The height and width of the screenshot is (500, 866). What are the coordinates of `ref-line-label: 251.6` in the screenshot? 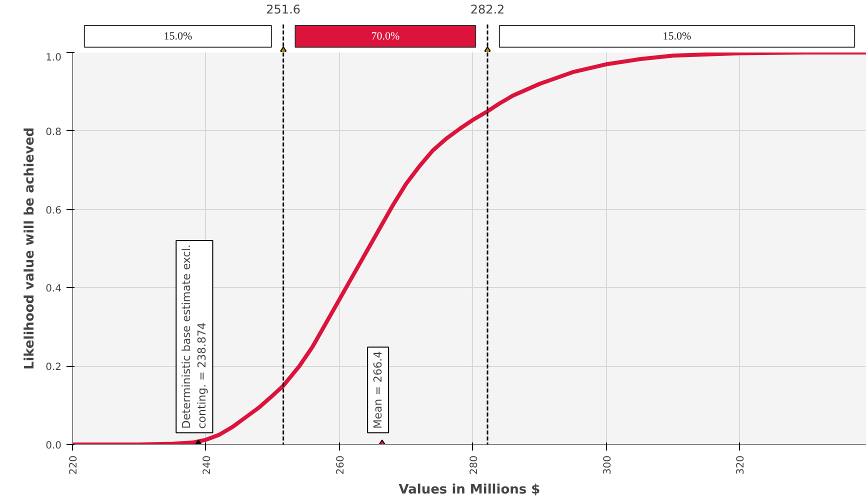 It's located at (283, 9).